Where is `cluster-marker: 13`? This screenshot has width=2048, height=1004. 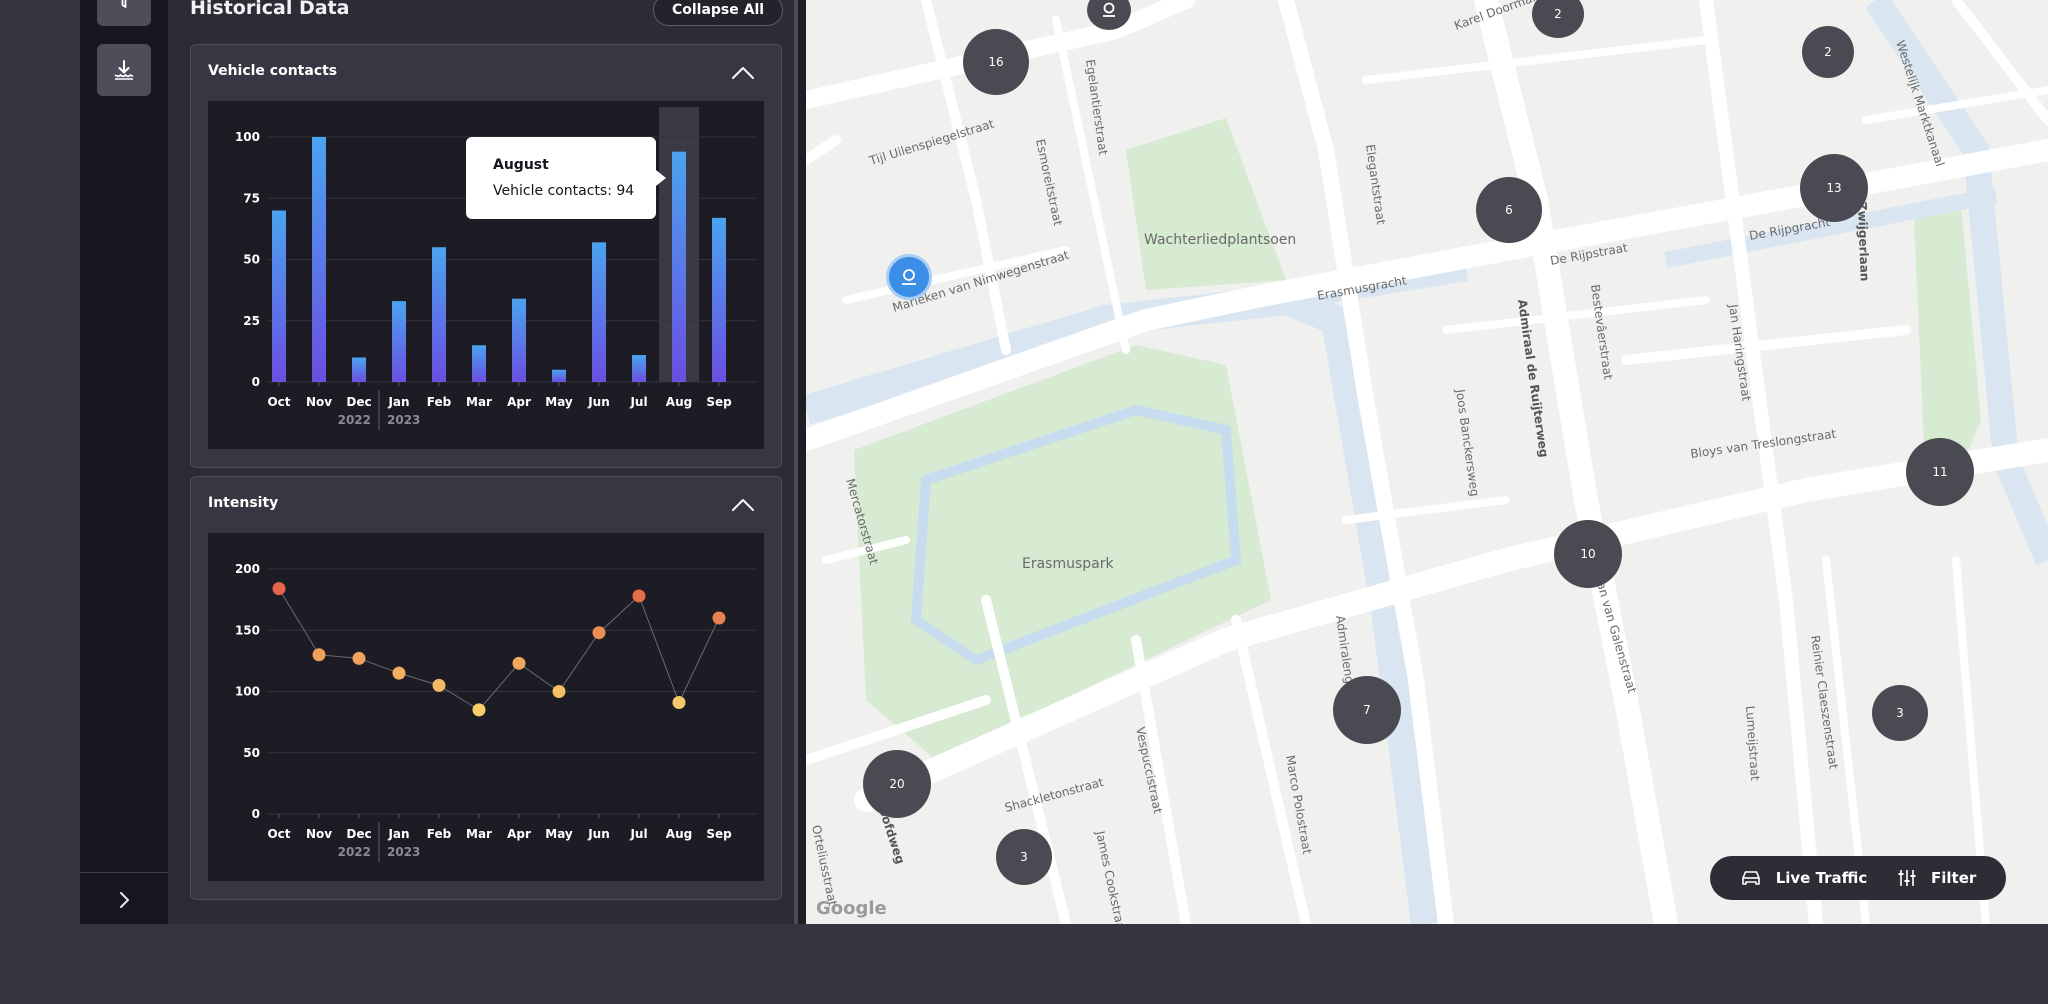 cluster-marker: 13 is located at coordinates (1834, 188).